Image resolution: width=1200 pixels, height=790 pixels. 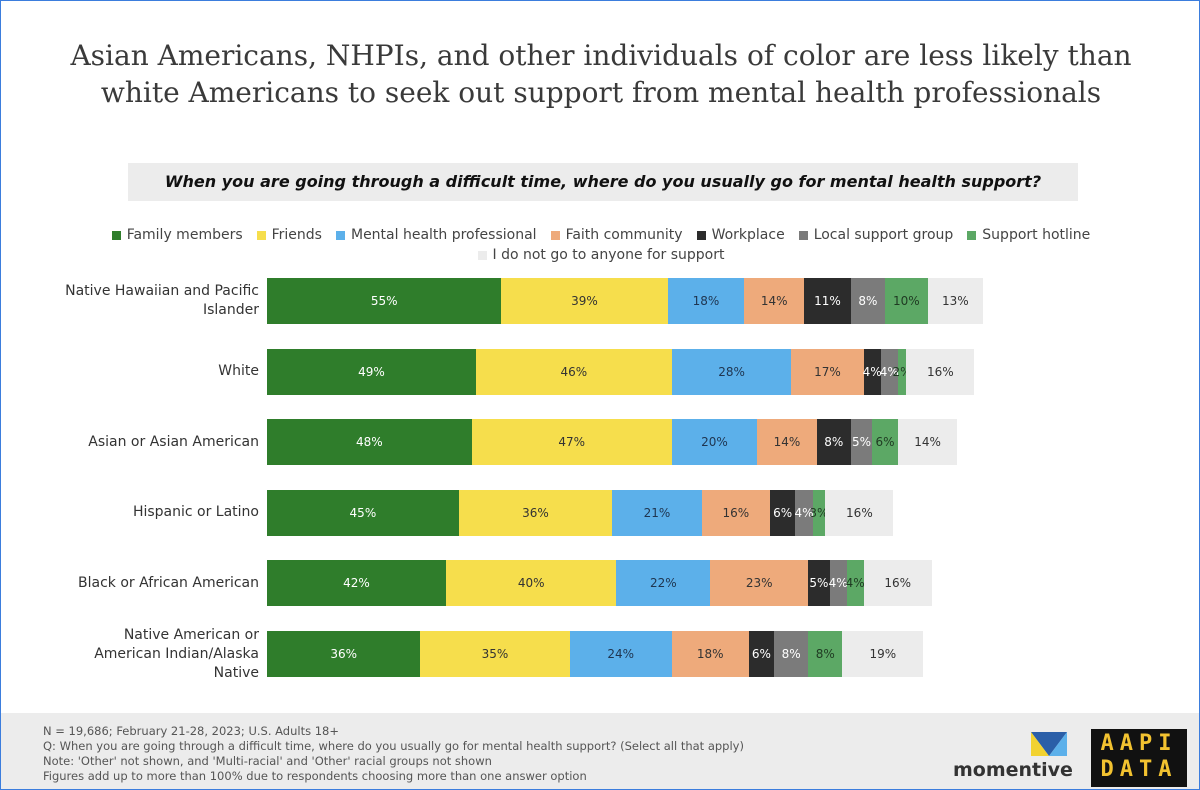 What do you see at coordinates (1049, 744) in the screenshot?
I see `momentive-icon` at bounding box center [1049, 744].